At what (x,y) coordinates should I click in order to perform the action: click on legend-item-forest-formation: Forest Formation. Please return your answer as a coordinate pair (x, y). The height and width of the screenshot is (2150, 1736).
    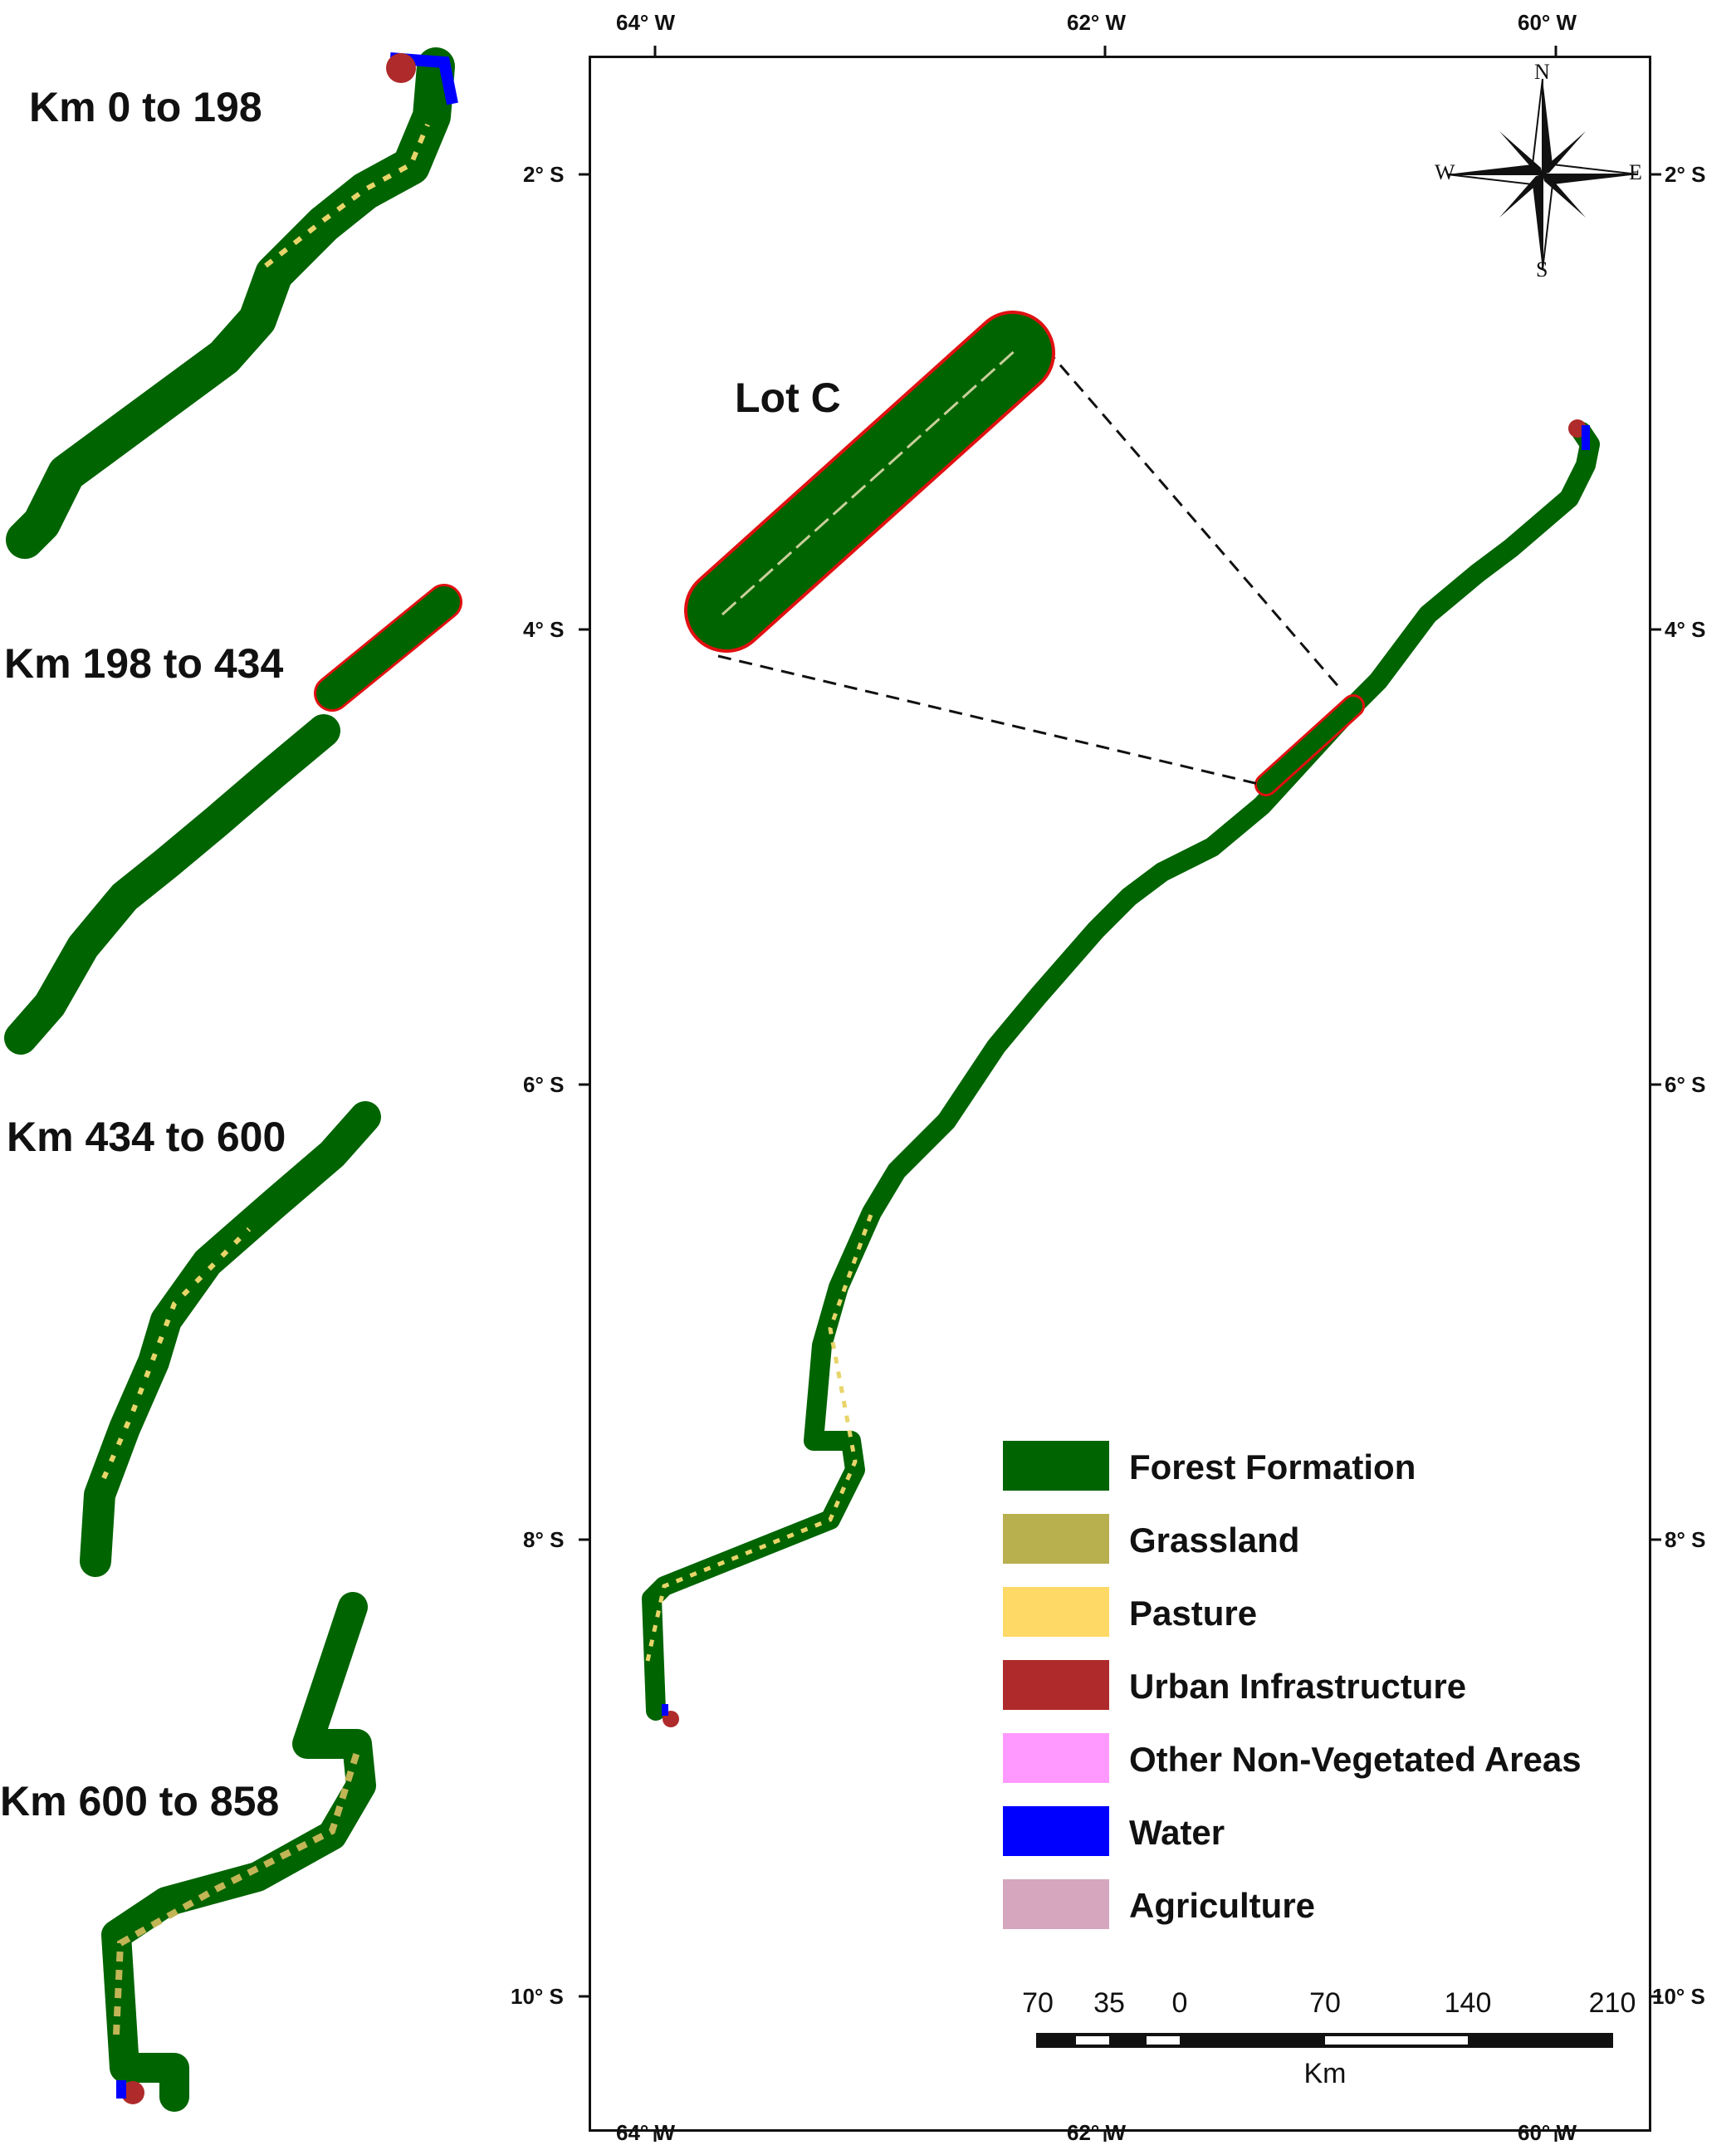
    Looking at the image, I should click on (1335, 1467).